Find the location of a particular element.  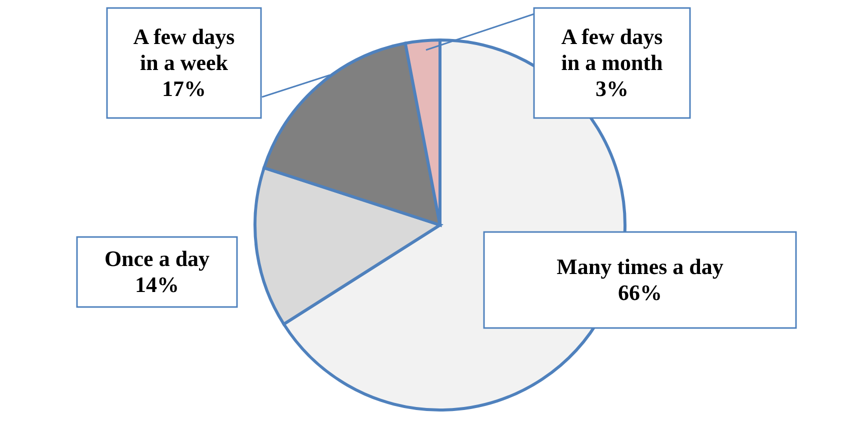

slice-label: A few days in a week is located at coordinates (184, 49).